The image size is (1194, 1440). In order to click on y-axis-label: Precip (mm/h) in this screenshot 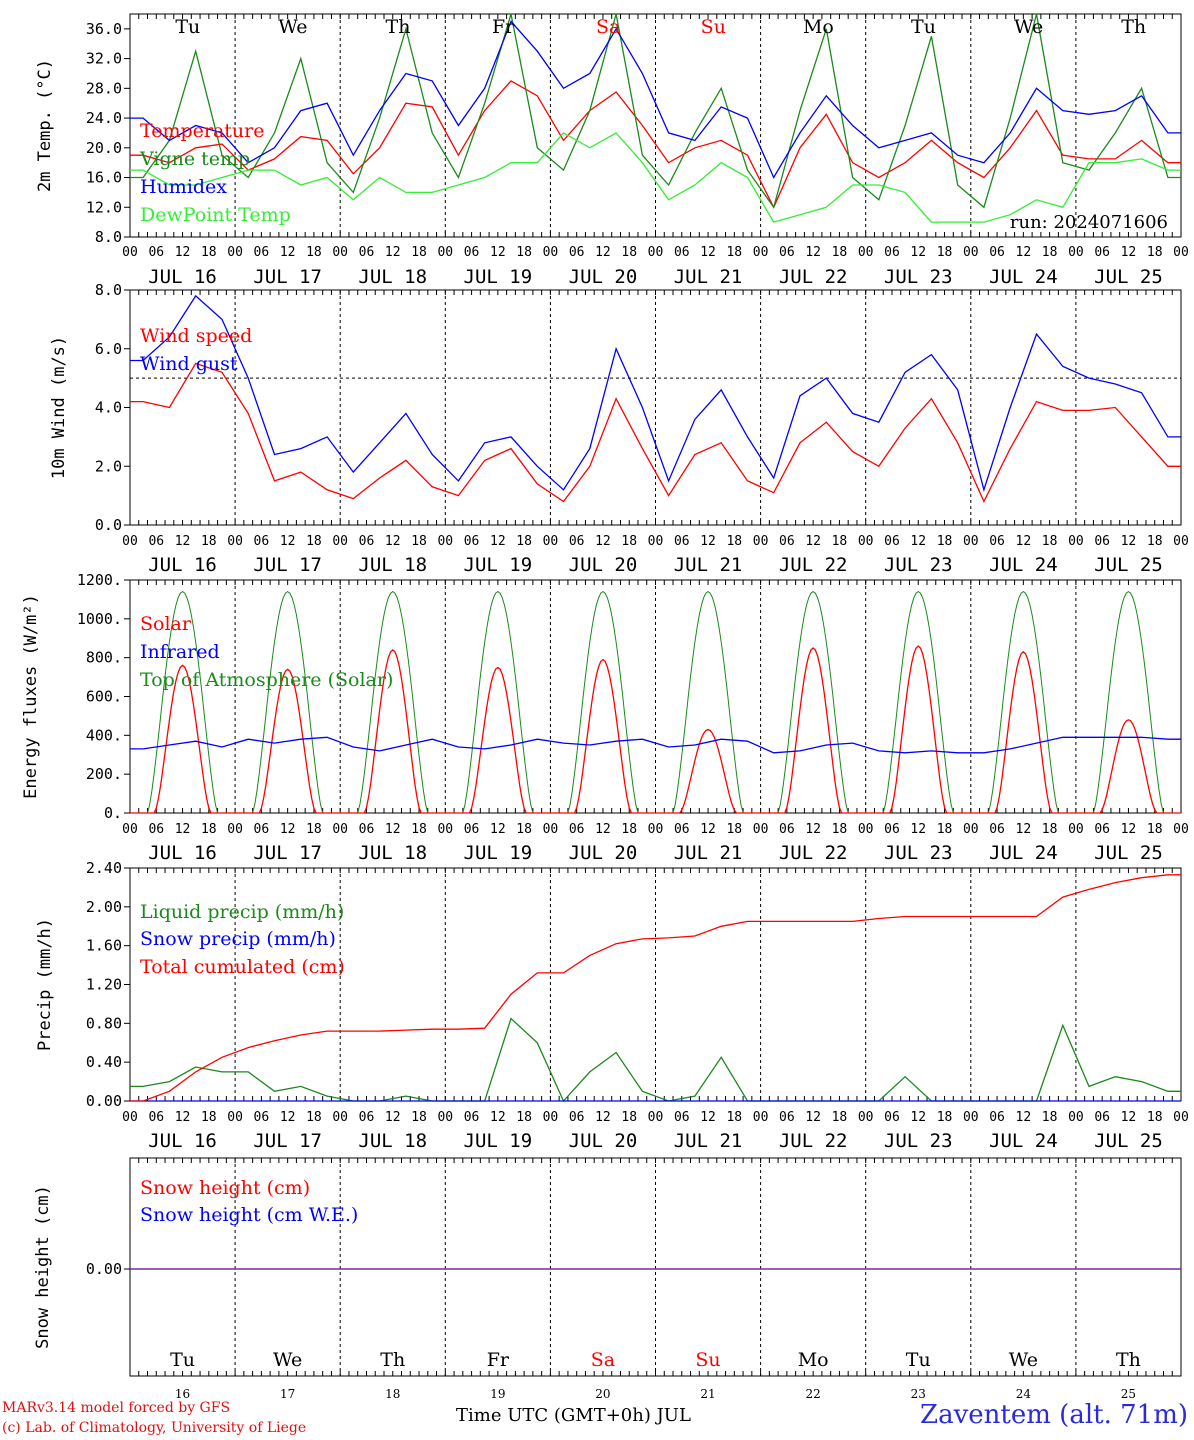, I will do `click(45, 984)`.